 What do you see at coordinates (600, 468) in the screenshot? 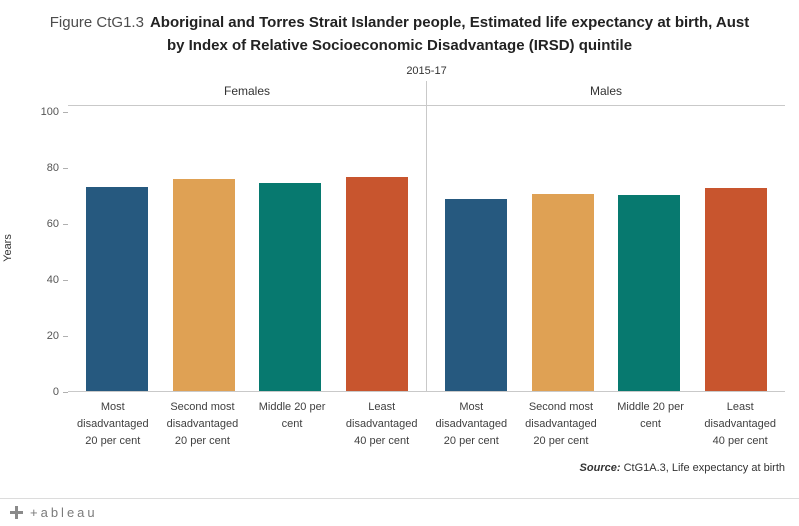
I see `source-prefix: Source:` at bounding box center [600, 468].